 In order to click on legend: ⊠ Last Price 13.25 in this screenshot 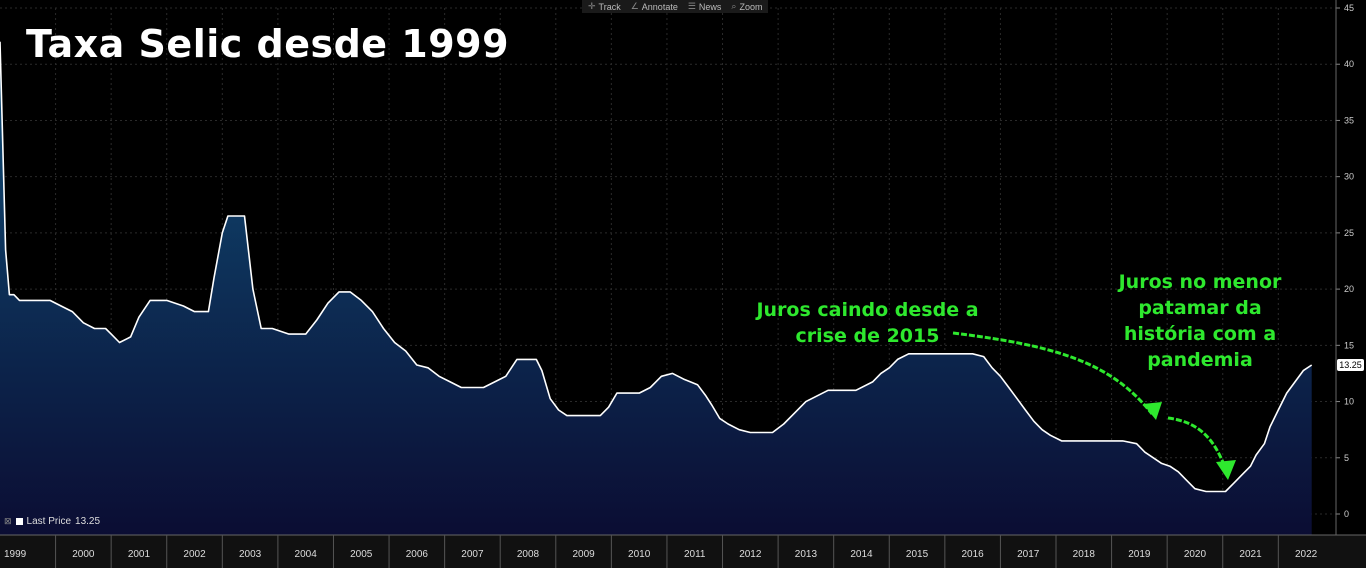, I will do `click(52, 521)`.